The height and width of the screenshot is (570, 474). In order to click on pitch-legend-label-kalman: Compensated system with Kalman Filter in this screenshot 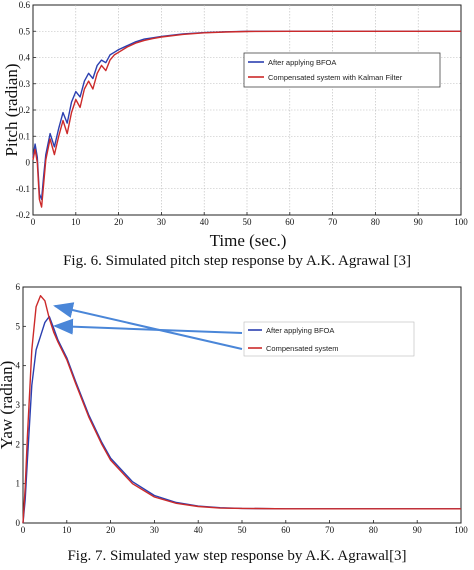, I will do `click(335, 77)`.